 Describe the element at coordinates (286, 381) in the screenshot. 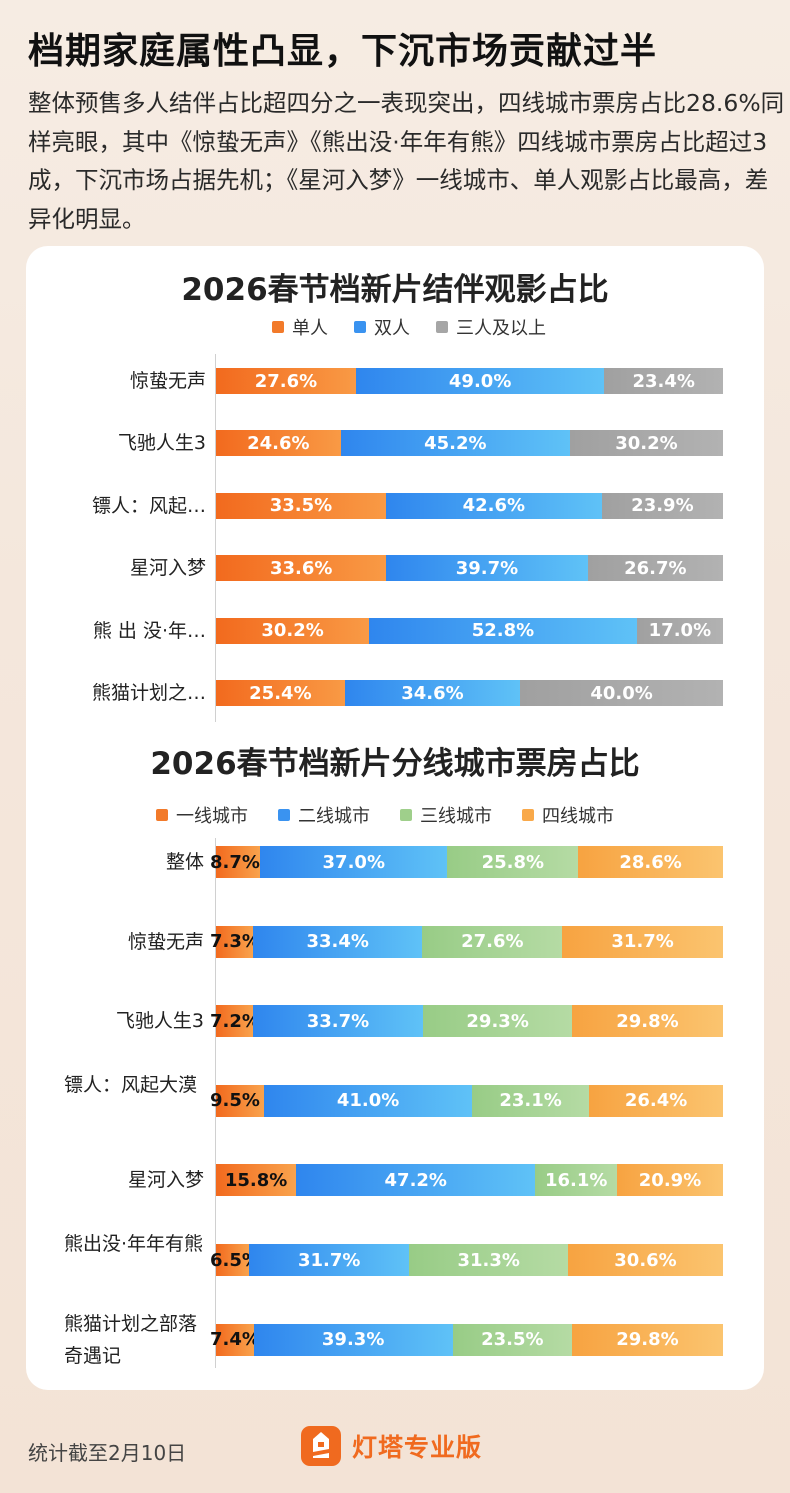

I see `bar-segment: 27.6%` at that location.